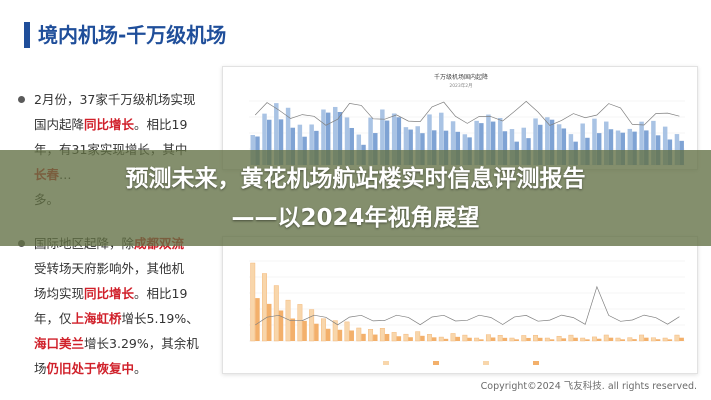  What do you see at coordinates (59, 293) in the screenshot?
I see `body-text: 场均实现` at bounding box center [59, 293].